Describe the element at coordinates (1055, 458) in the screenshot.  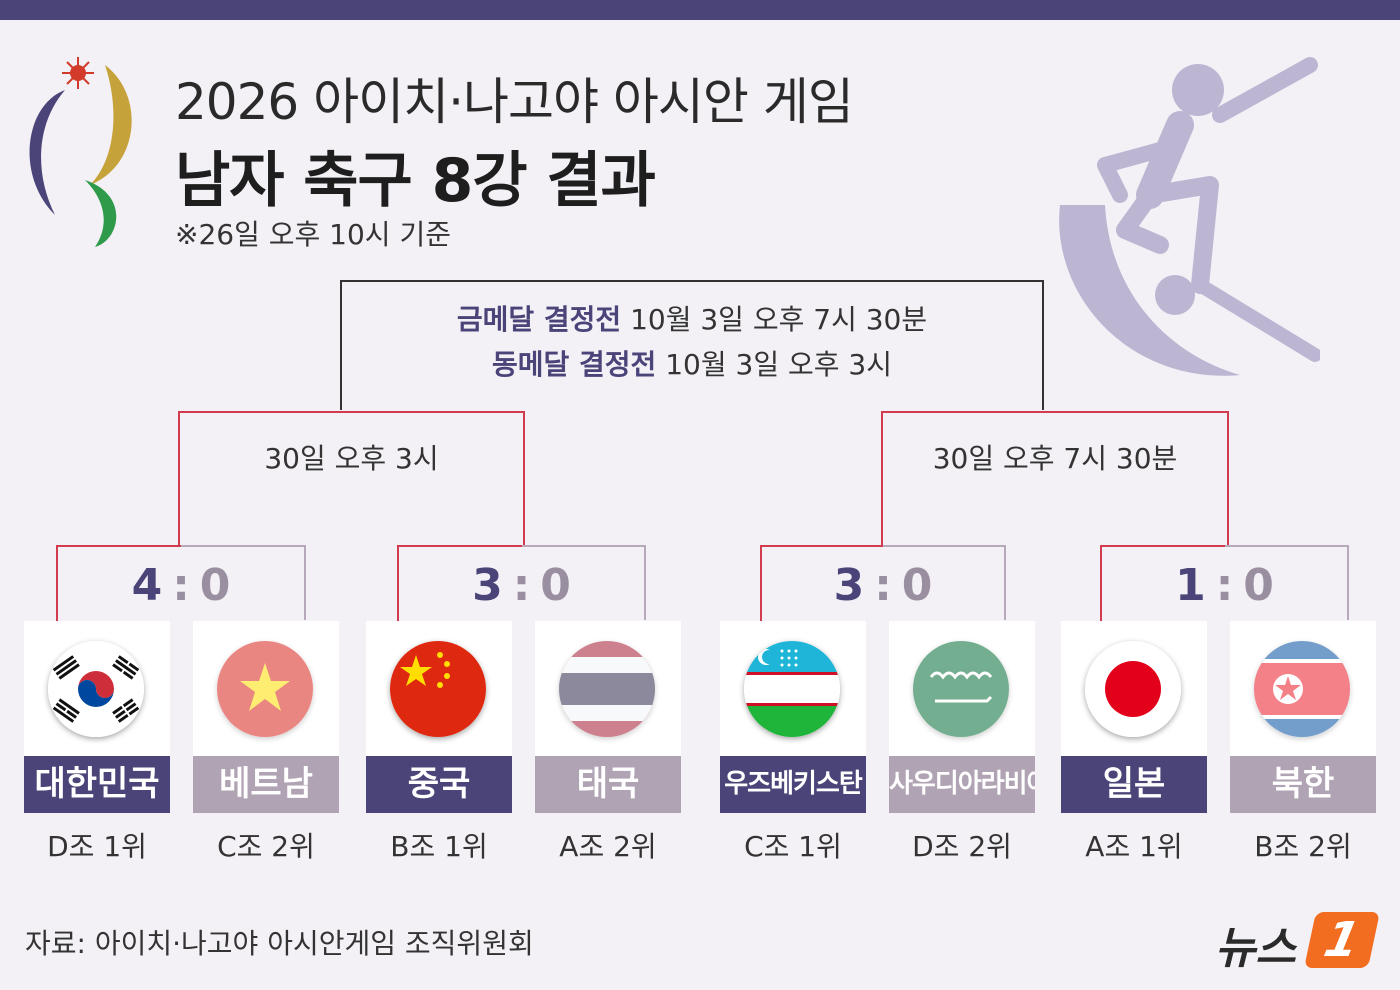
I see `semifinal-time-2: 30일 오후 7시 30분` at that location.